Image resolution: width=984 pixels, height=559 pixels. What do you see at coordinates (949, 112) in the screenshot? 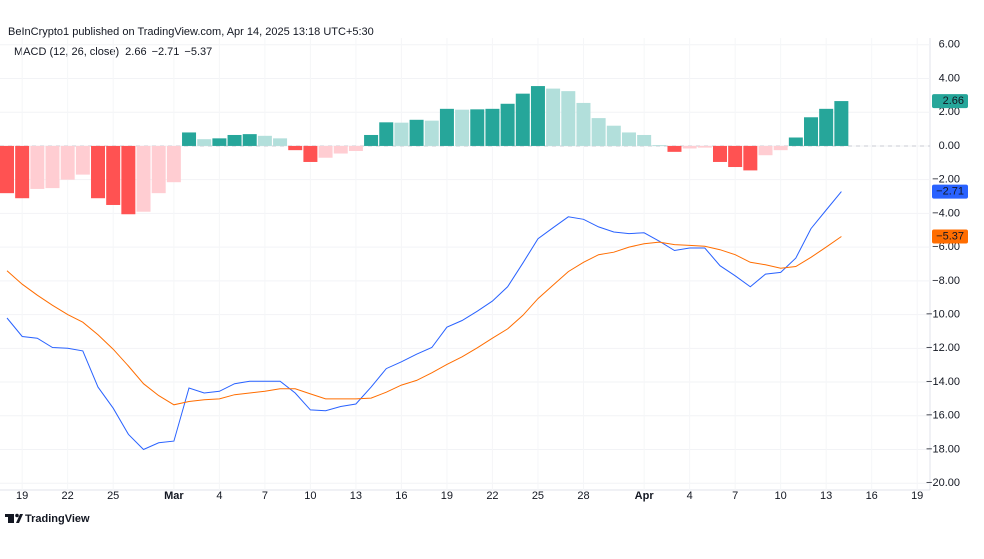
I see `y-tick-label: 2.00` at bounding box center [949, 112].